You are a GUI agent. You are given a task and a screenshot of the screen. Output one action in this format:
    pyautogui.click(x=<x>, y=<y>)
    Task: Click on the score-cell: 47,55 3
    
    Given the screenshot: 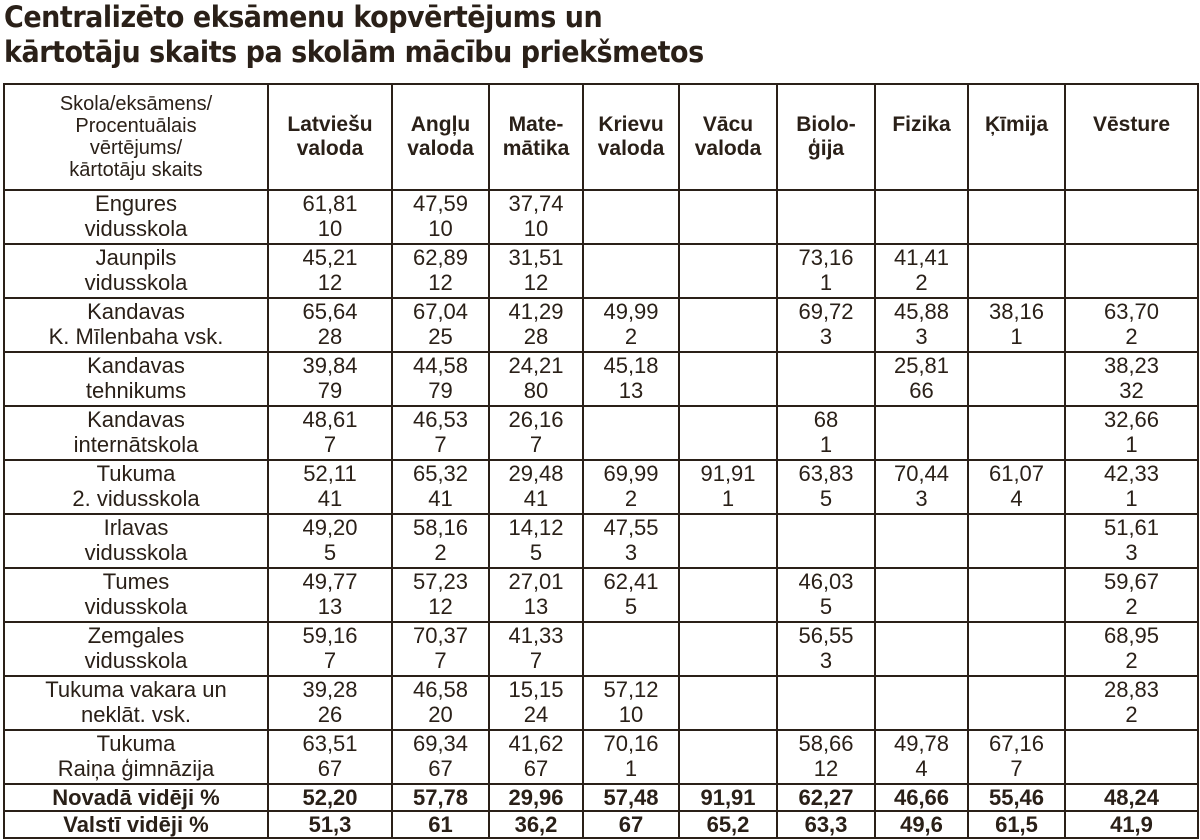 What is the action you would take?
    pyautogui.click(x=631, y=541)
    